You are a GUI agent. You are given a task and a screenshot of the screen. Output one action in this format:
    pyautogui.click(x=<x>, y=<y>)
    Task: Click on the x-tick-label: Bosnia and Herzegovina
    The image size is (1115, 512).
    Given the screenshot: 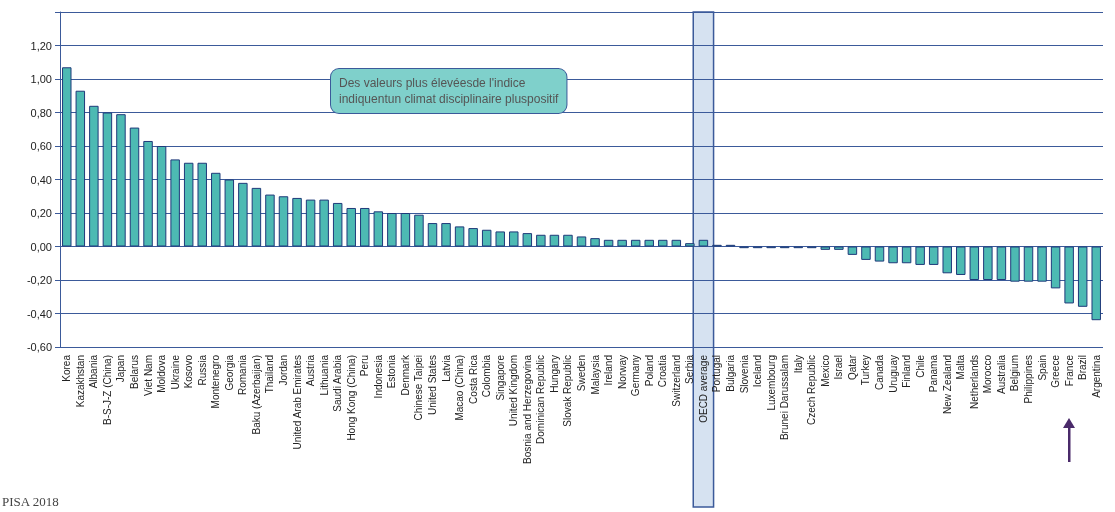 What is the action you would take?
    pyautogui.click(x=527, y=409)
    